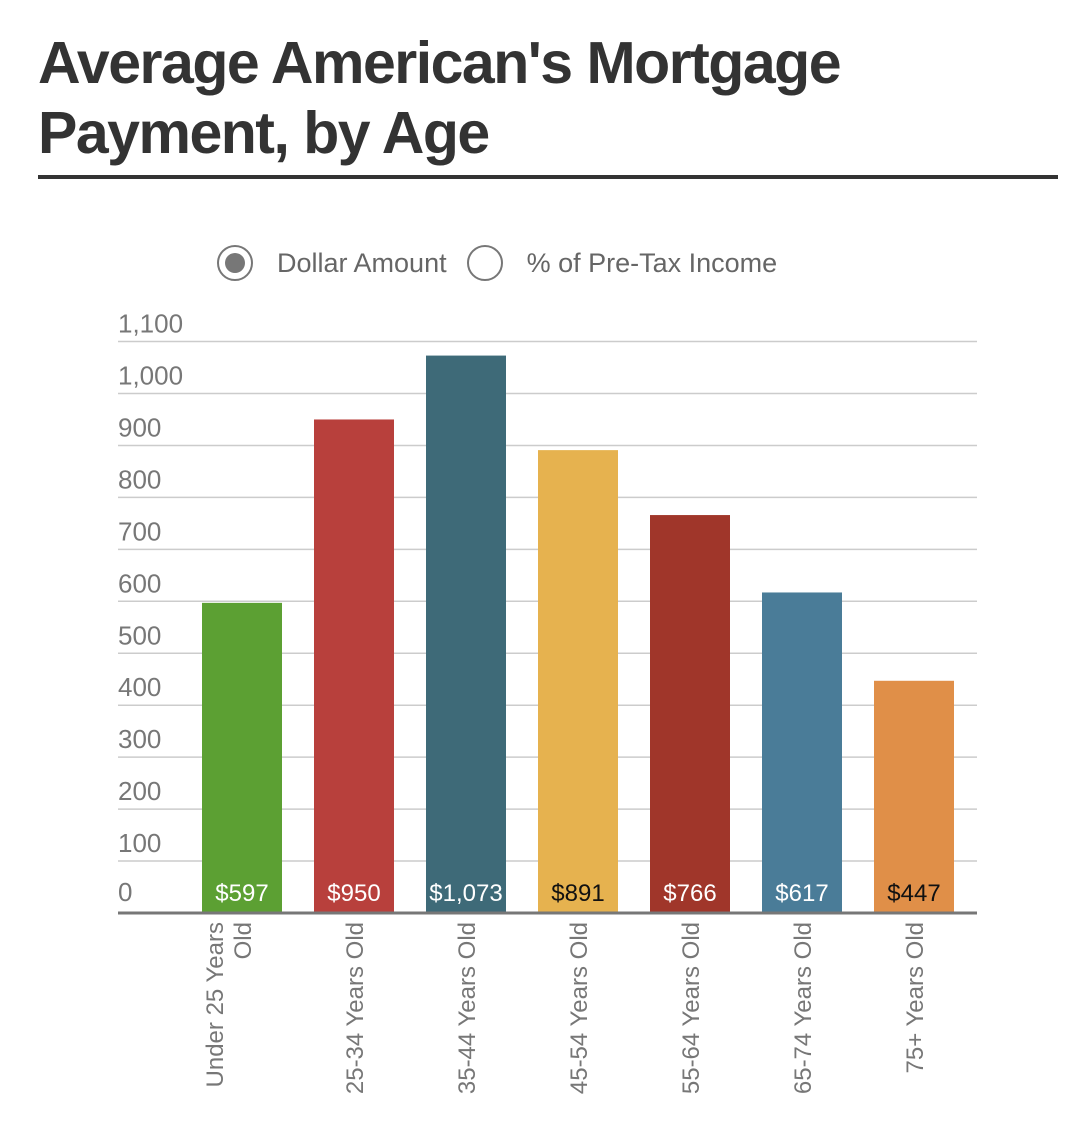 This screenshot has width=1066, height=1130. What do you see at coordinates (243, 940) in the screenshot?
I see `x-tick-label: Old` at bounding box center [243, 940].